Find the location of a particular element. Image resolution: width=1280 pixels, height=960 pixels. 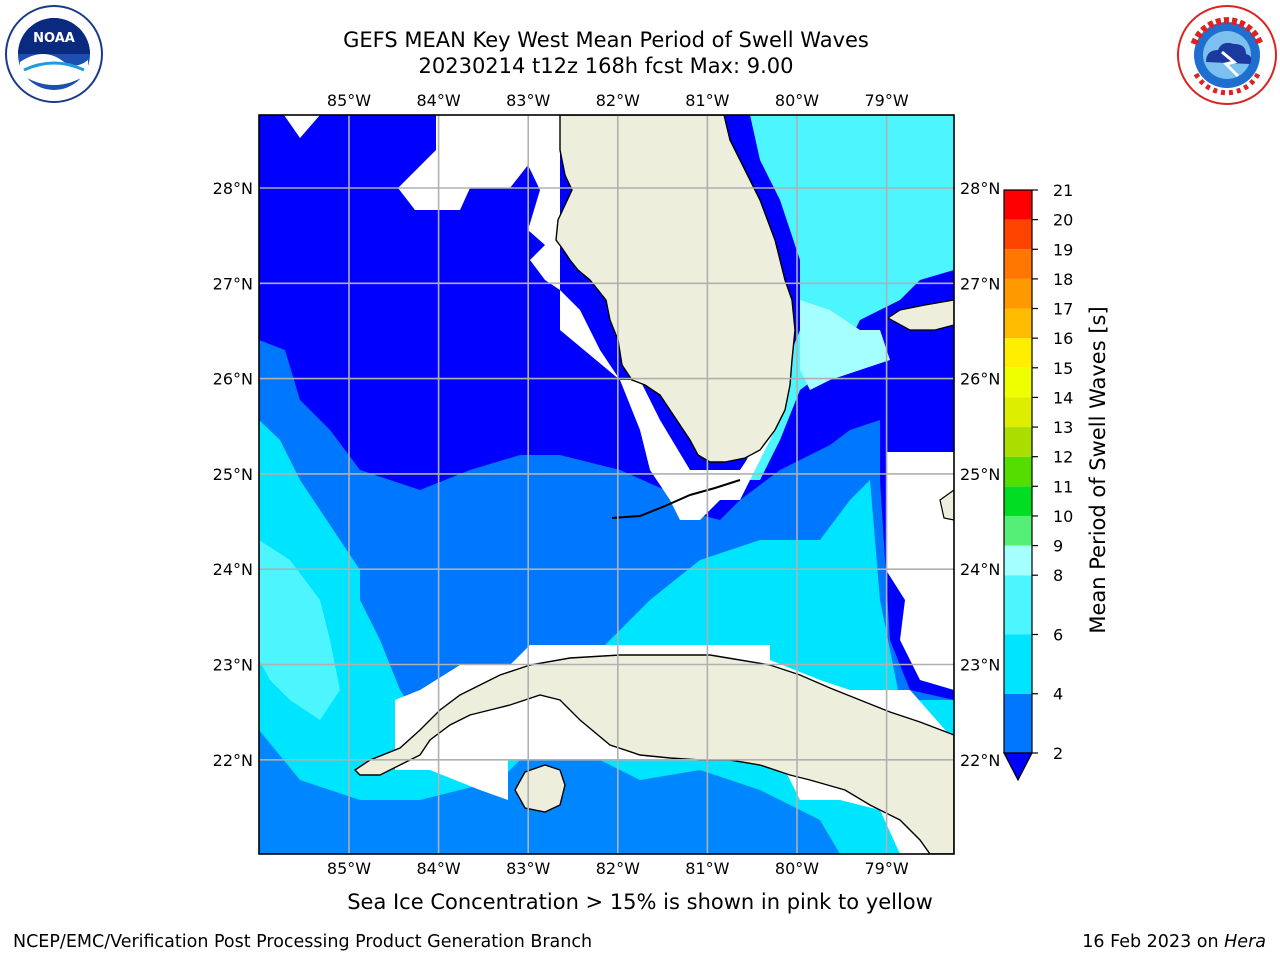

colorbar is located at coordinates (1018, 485).